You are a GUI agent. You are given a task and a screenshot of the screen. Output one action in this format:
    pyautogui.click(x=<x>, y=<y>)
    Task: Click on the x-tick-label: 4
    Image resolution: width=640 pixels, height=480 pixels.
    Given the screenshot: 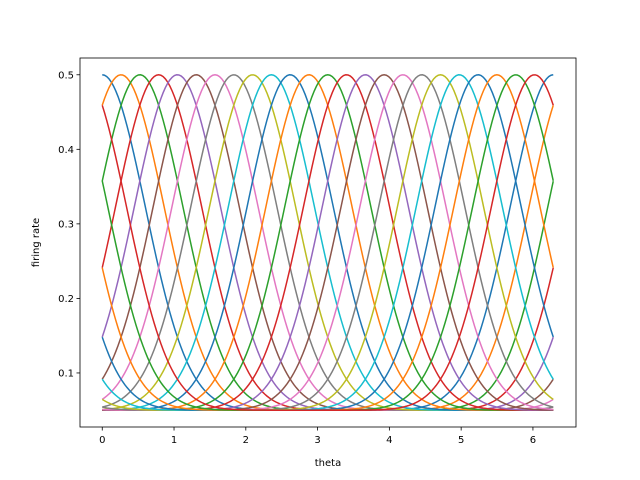 What is the action you would take?
    pyautogui.click(x=389, y=440)
    